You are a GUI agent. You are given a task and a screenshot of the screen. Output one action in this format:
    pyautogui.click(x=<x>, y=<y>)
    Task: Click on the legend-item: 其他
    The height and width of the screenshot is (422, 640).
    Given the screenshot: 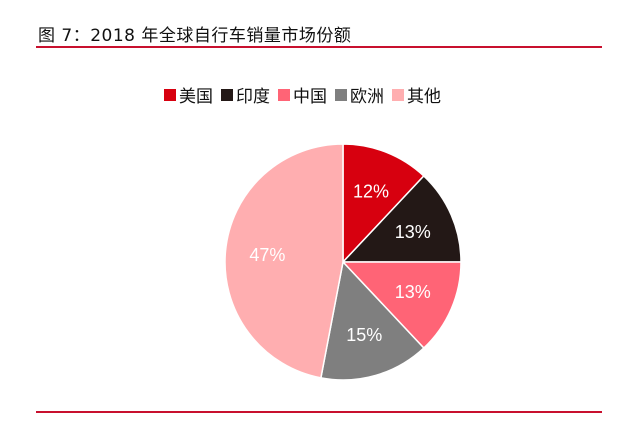 What is the action you would take?
    pyautogui.click(x=416, y=94)
    